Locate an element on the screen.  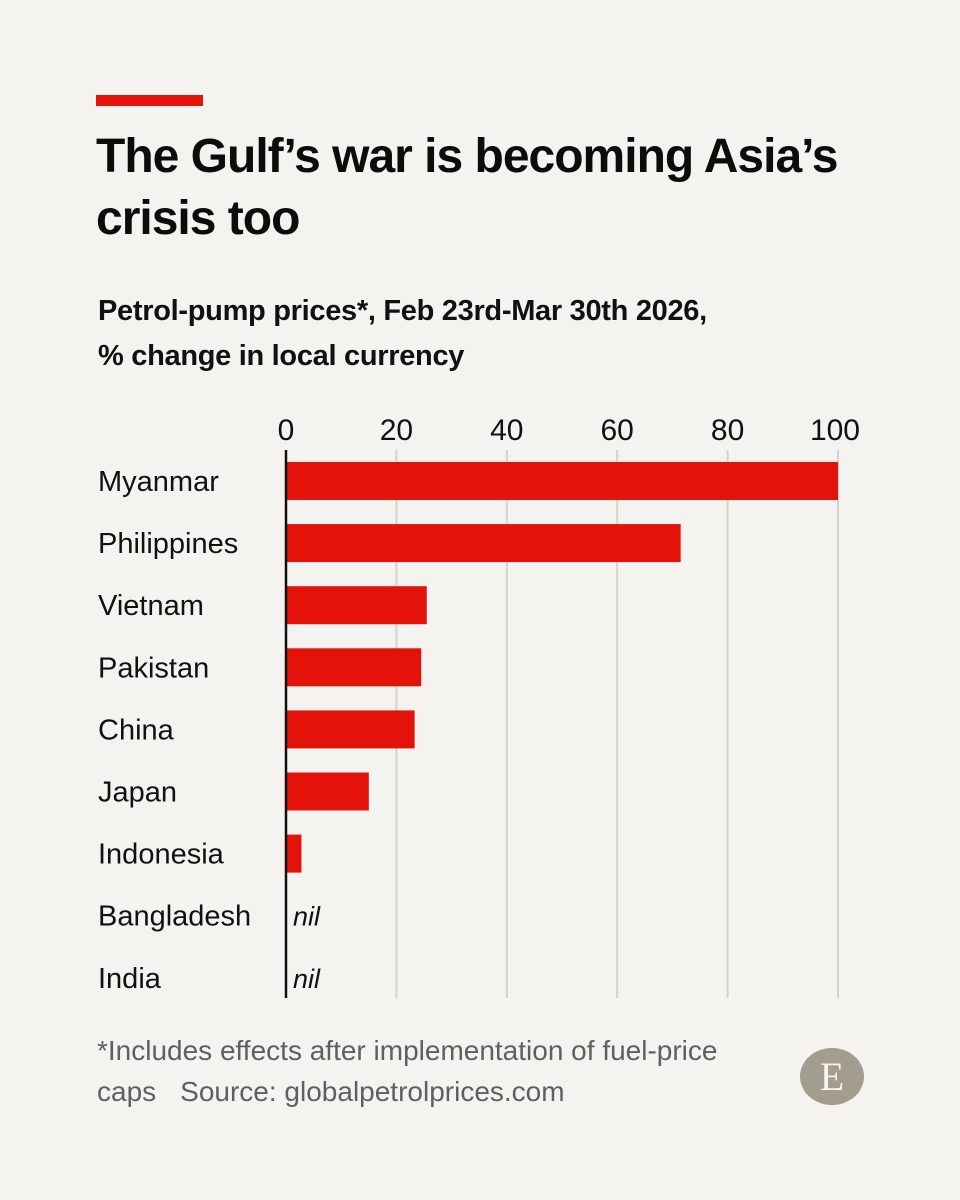
category-label-pakistan: Pakistan is located at coordinates (153, 668).